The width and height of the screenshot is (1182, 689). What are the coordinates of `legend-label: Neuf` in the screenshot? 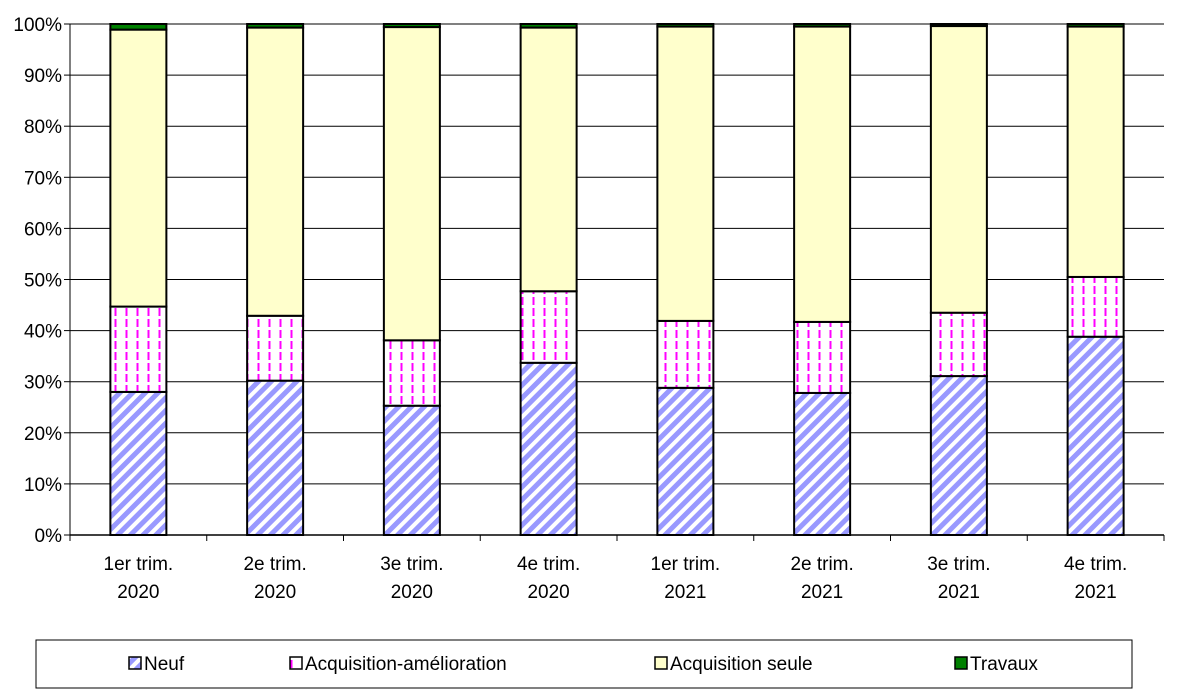 It's located at (164, 664).